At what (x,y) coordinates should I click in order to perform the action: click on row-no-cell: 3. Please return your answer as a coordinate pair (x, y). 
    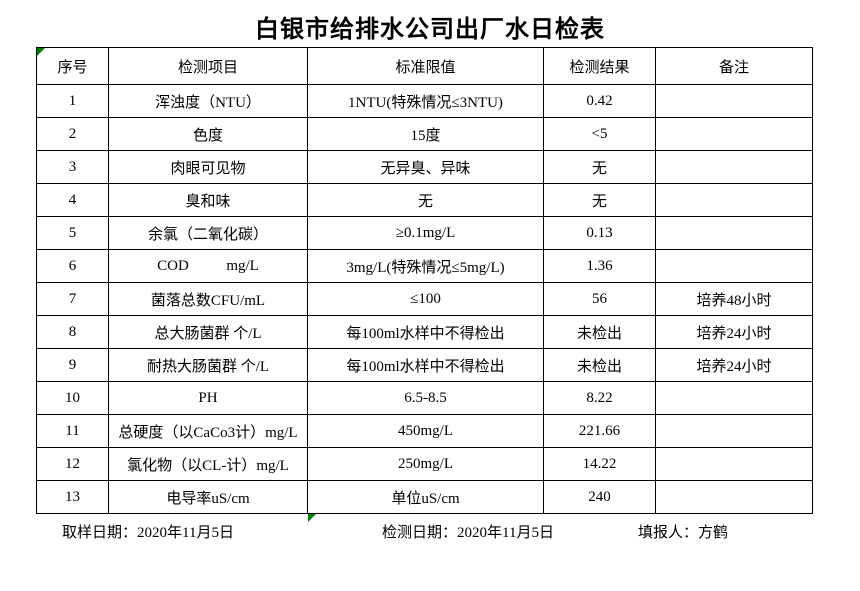
    Looking at the image, I should click on (72, 167).